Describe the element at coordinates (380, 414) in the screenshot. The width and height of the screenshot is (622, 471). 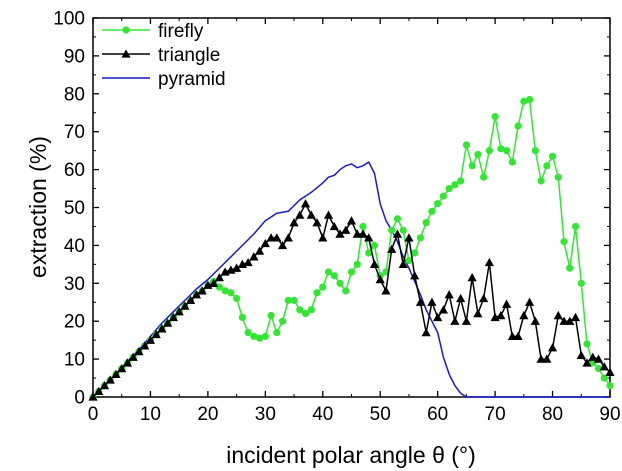
I see `x-tick-label: 50` at that location.